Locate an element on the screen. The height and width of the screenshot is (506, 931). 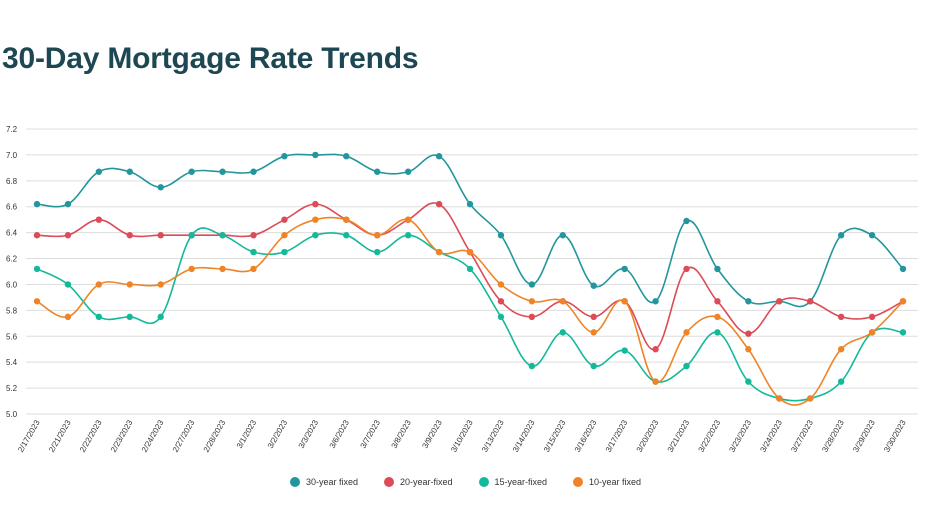
x-tick-label: 3/10/2023 is located at coordinates (462, 436).